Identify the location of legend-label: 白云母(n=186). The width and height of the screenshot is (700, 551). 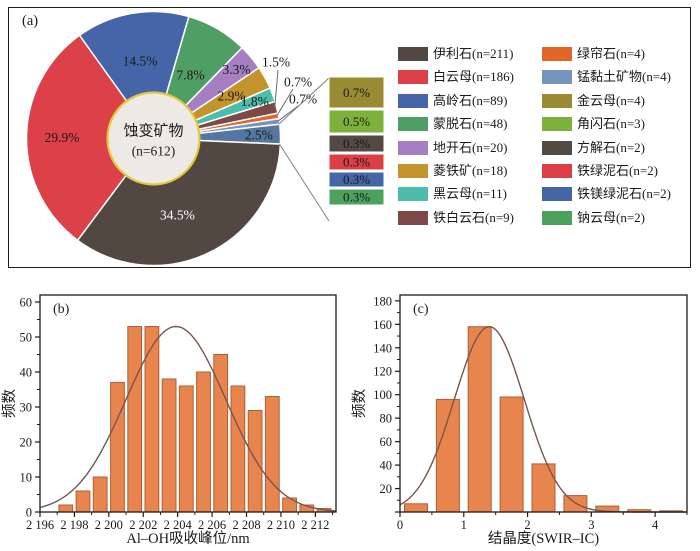
(473, 77).